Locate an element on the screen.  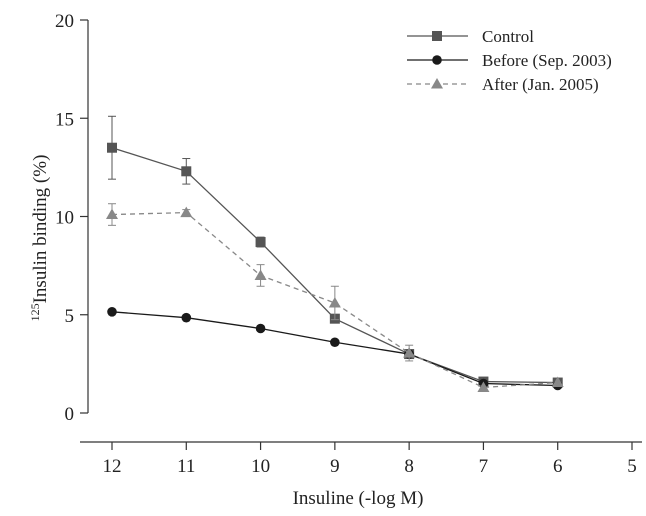
legend-label: Control is located at coordinates (508, 36).